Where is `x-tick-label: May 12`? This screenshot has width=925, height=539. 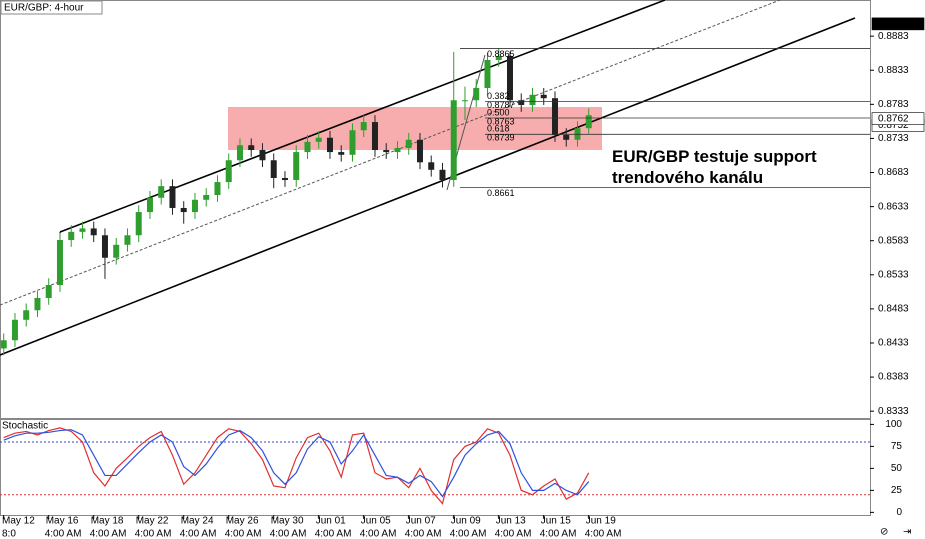 x-tick-label: May 12 is located at coordinates (18, 521).